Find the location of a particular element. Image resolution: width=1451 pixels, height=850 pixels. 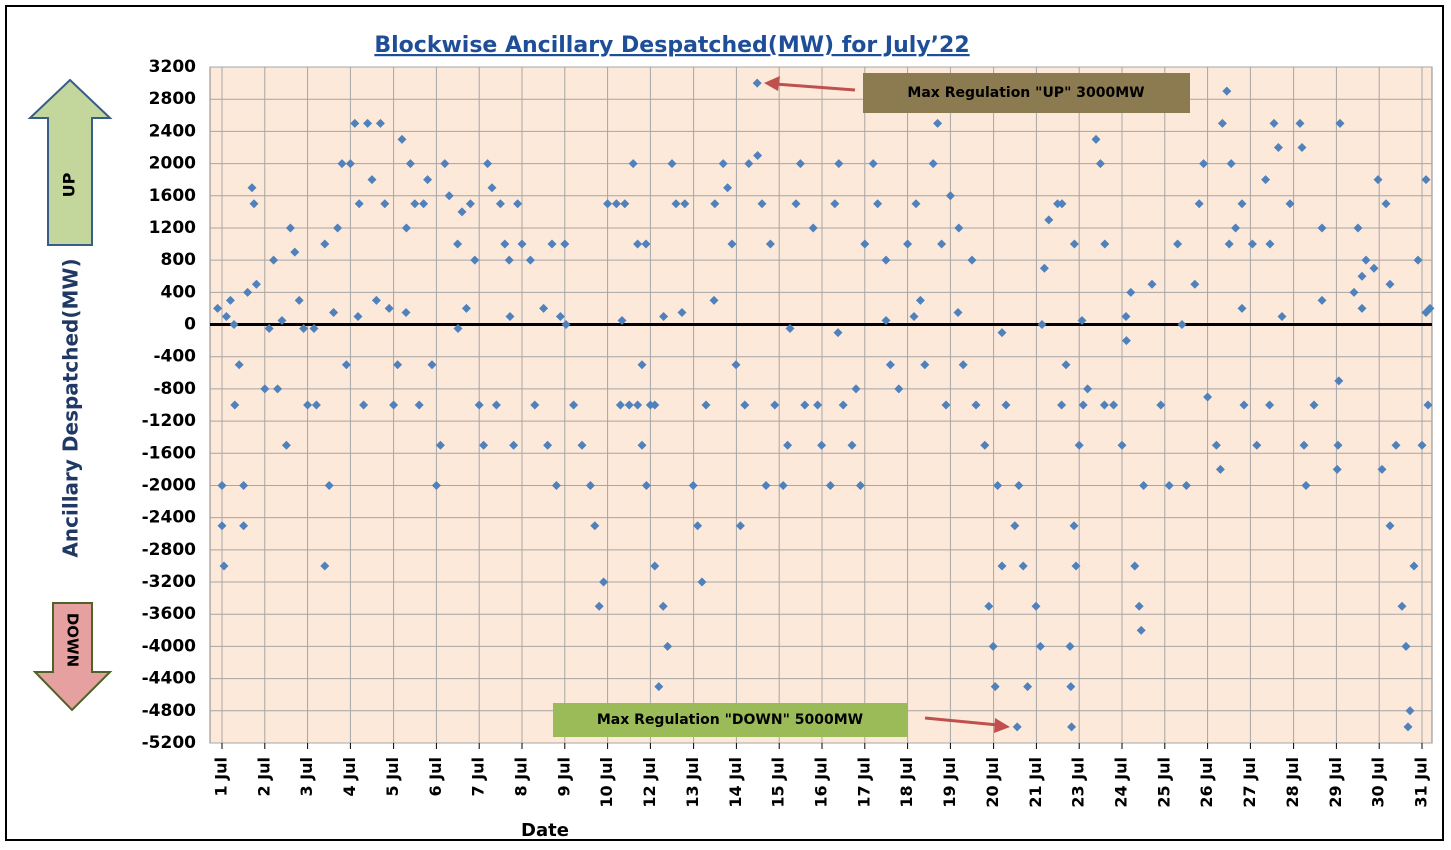

y-tick-label: 2000 is located at coordinates (172, 164).